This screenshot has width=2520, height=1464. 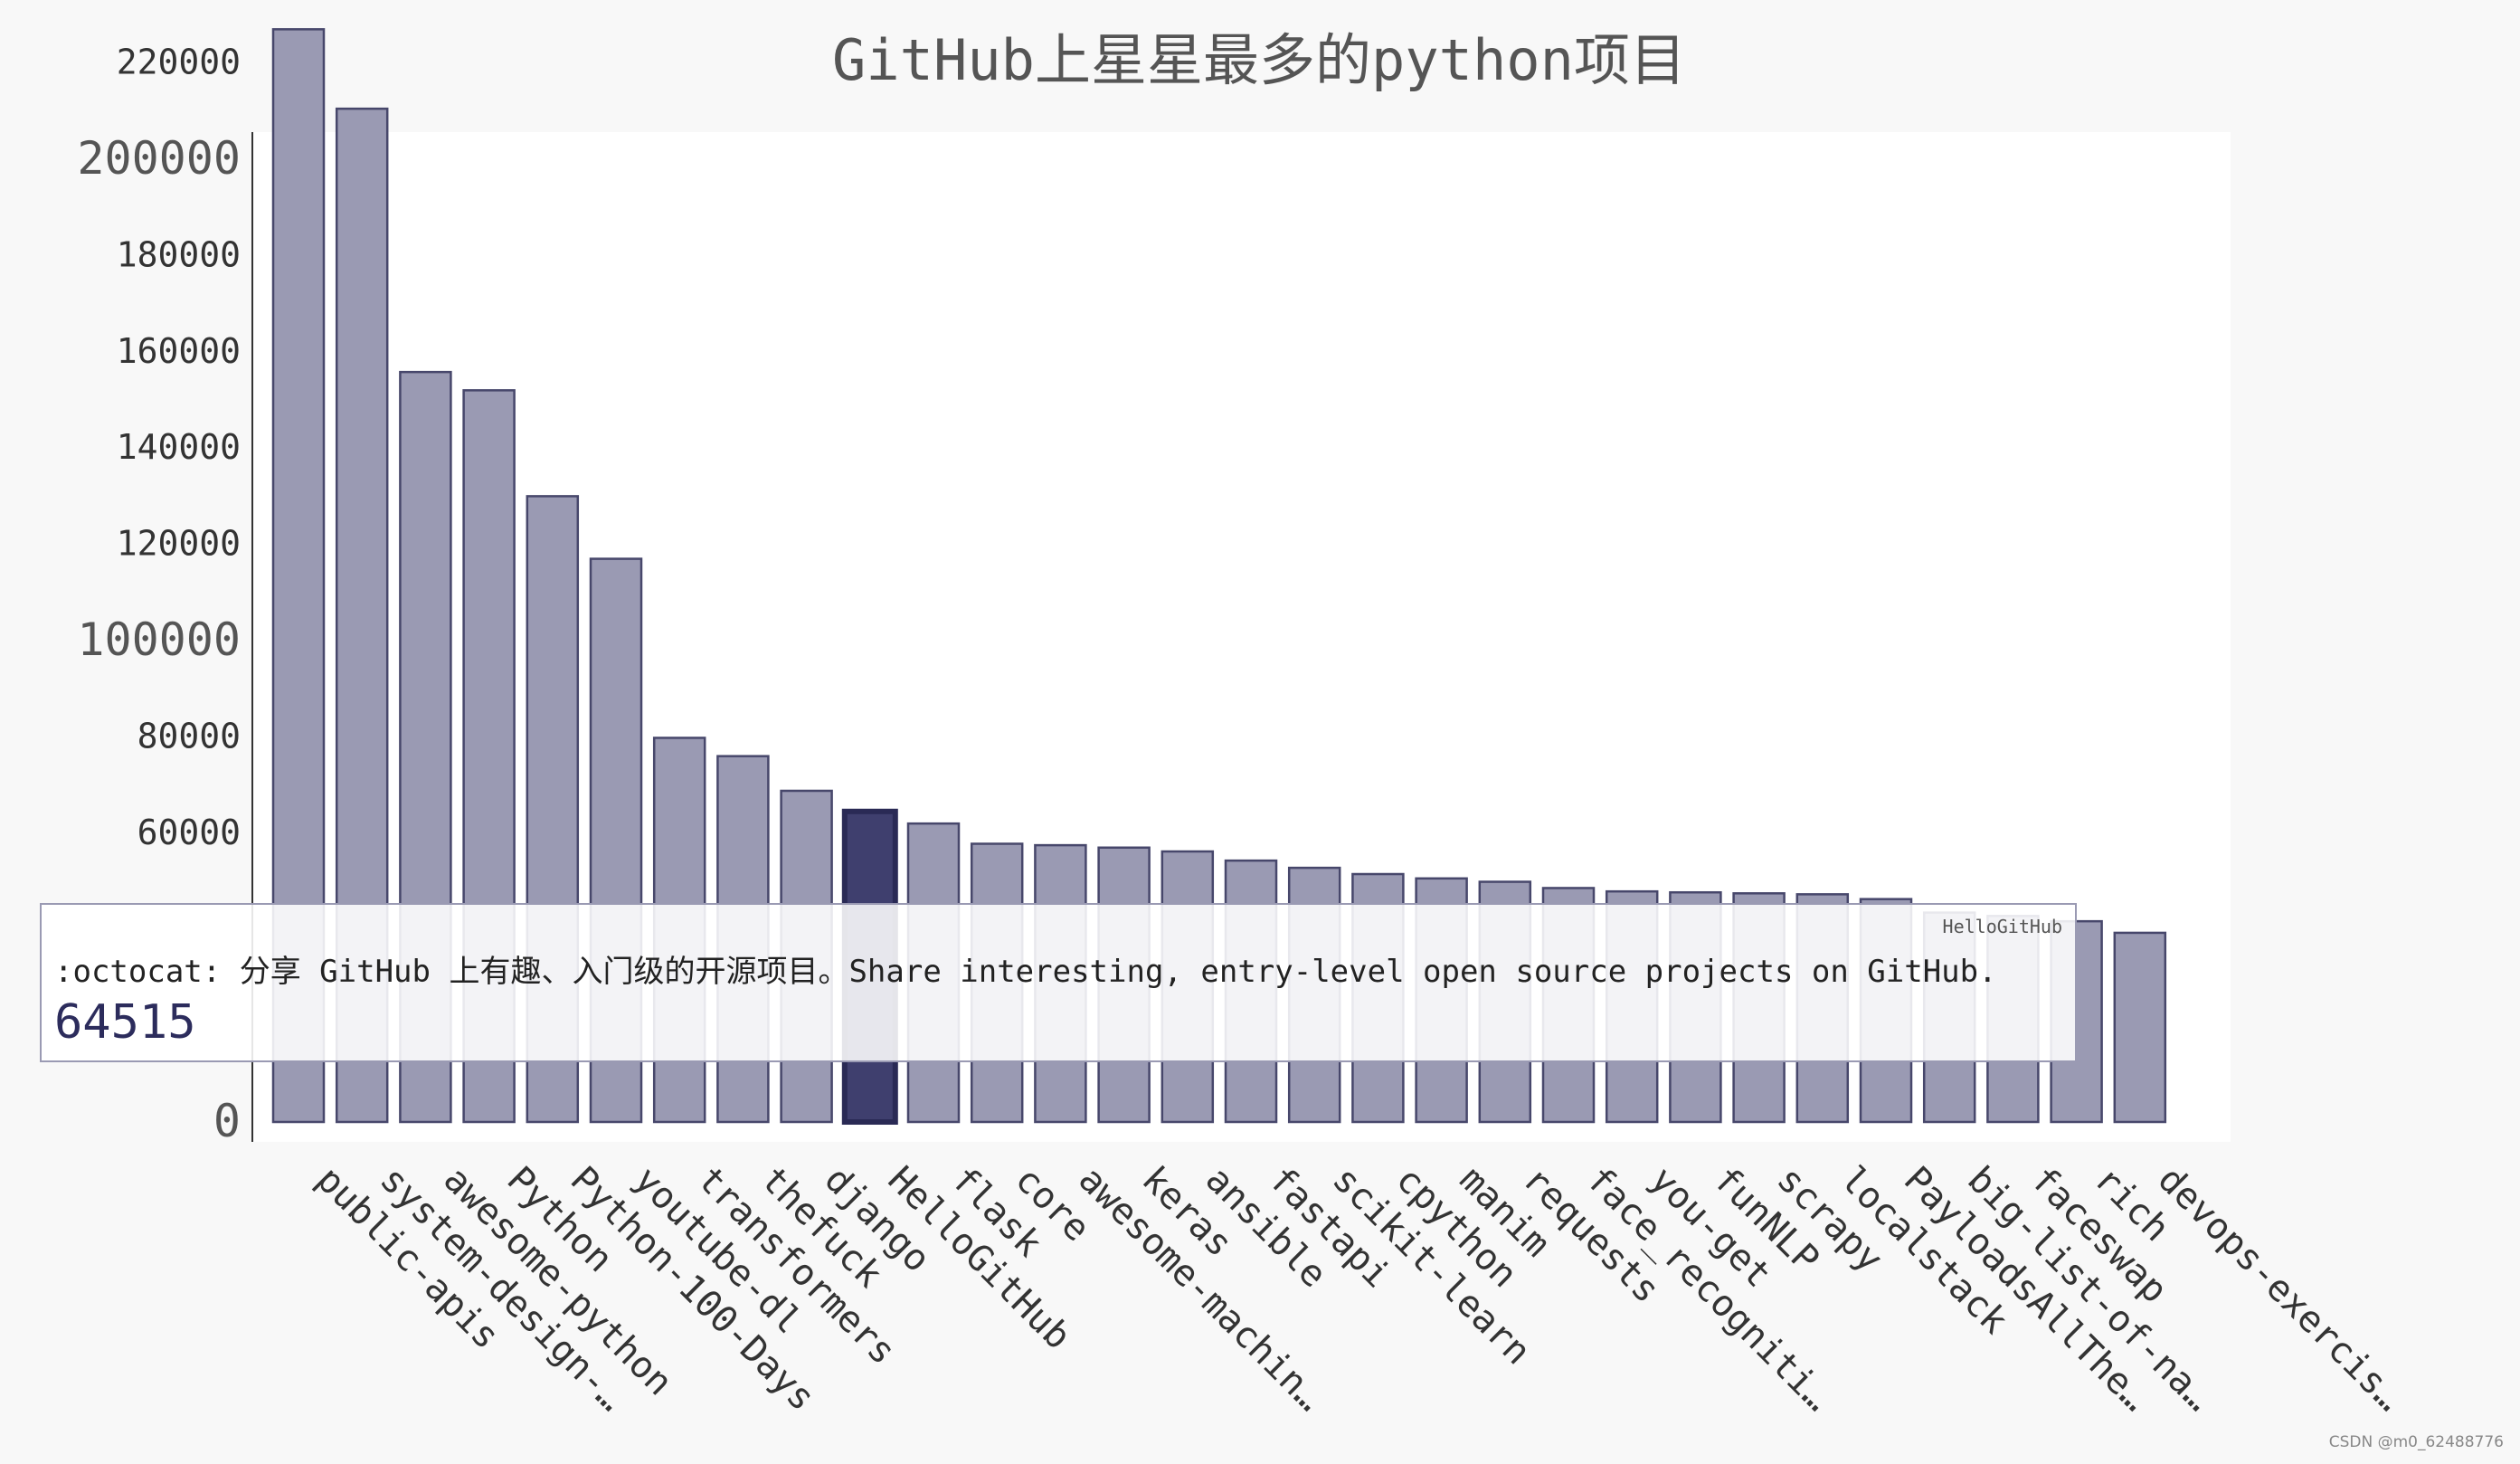 I want to click on tooltip-title: HelloGitHub, so click(x=2002, y=926).